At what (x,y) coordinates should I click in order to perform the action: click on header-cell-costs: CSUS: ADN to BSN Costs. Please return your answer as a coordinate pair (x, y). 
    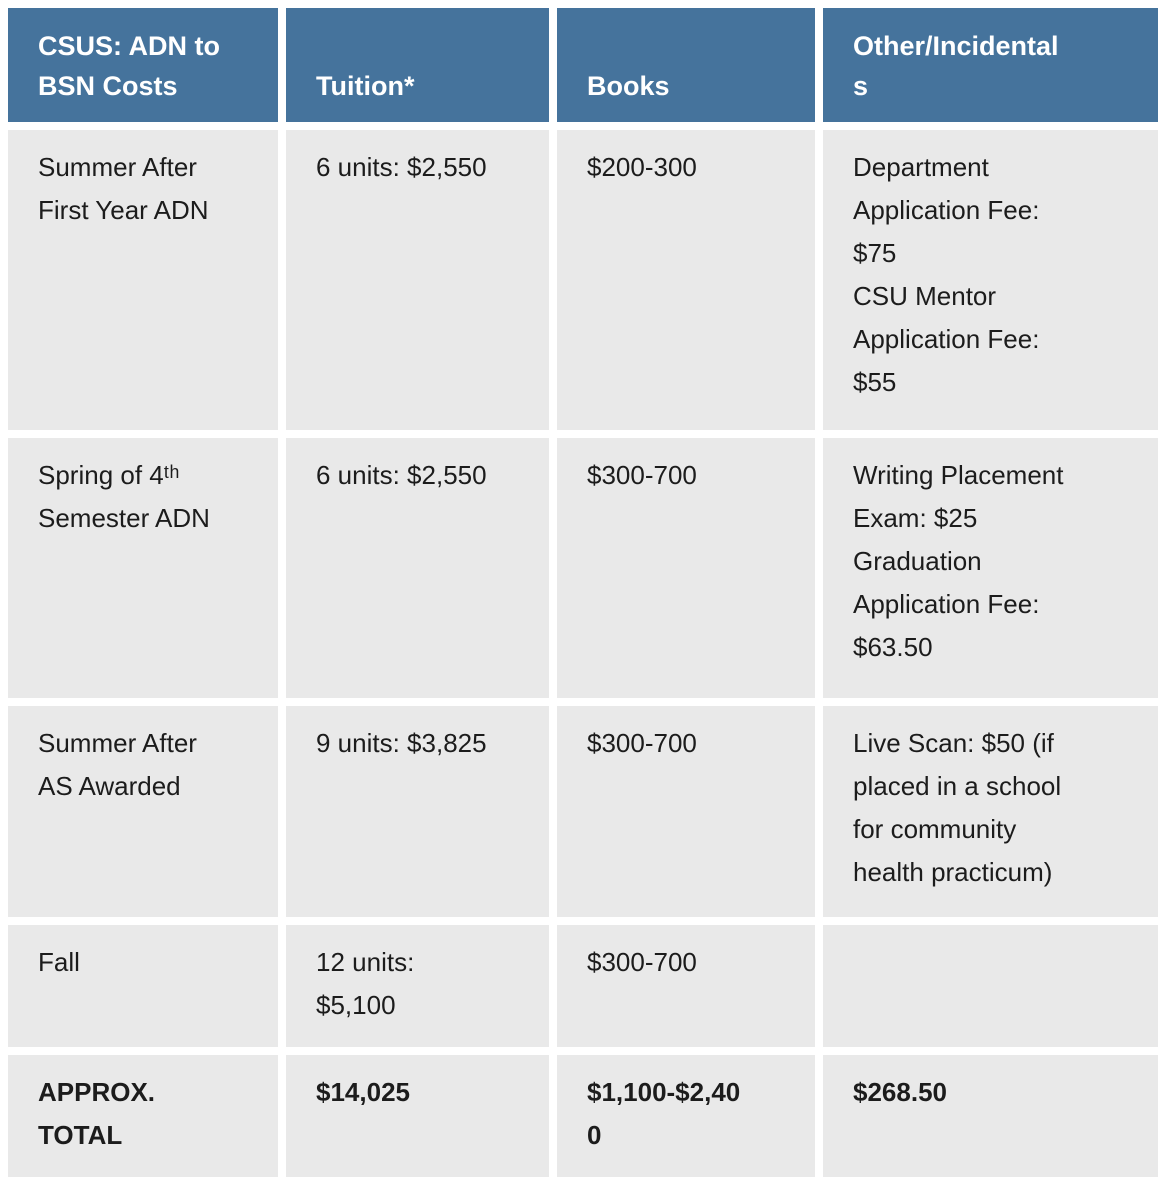
    Looking at the image, I should click on (143, 65).